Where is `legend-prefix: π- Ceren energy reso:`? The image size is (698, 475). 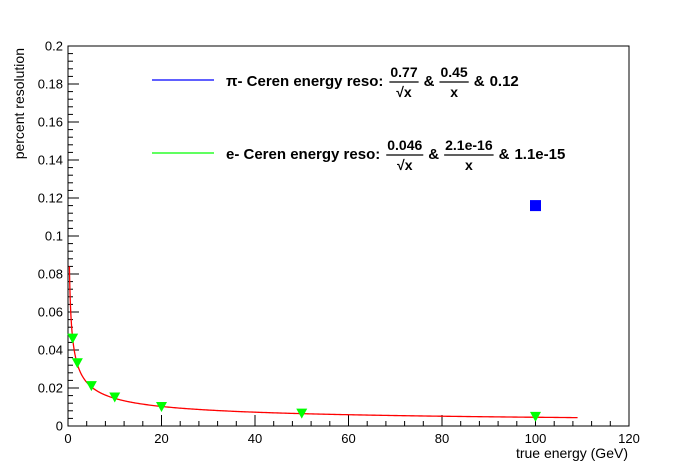
legend-prefix: π- Ceren energy reso: is located at coordinates (304, 81).